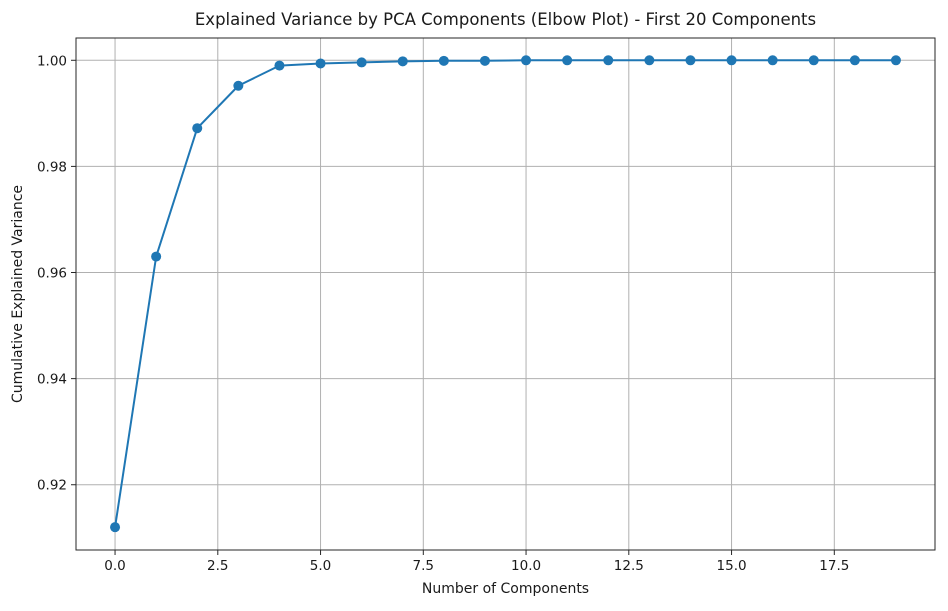 The height and width of the screenshot is (611, 948). I want to click on x-tick-label: 2.5, so click(217, 566).